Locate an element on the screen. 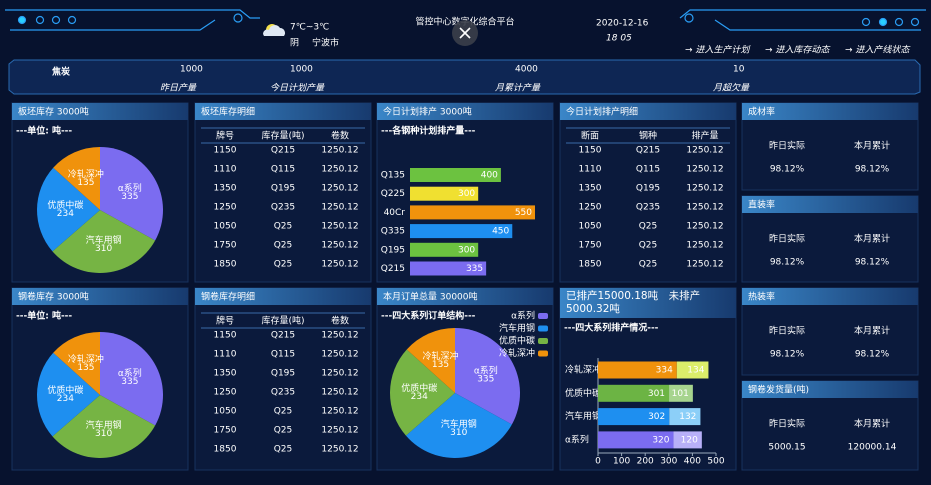 The width and height of the screenshot is (931, 485). slice-label: 汽车用钢 is located at coordinates (459, 424).